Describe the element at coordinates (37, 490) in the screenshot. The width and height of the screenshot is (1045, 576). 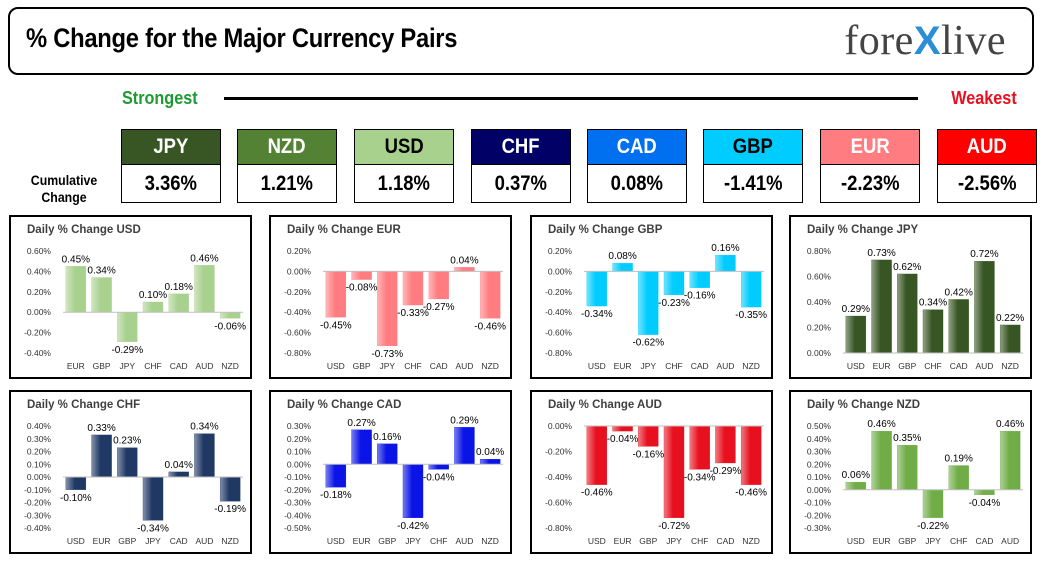
I see `y-tick-label: -0.10%` at that location.